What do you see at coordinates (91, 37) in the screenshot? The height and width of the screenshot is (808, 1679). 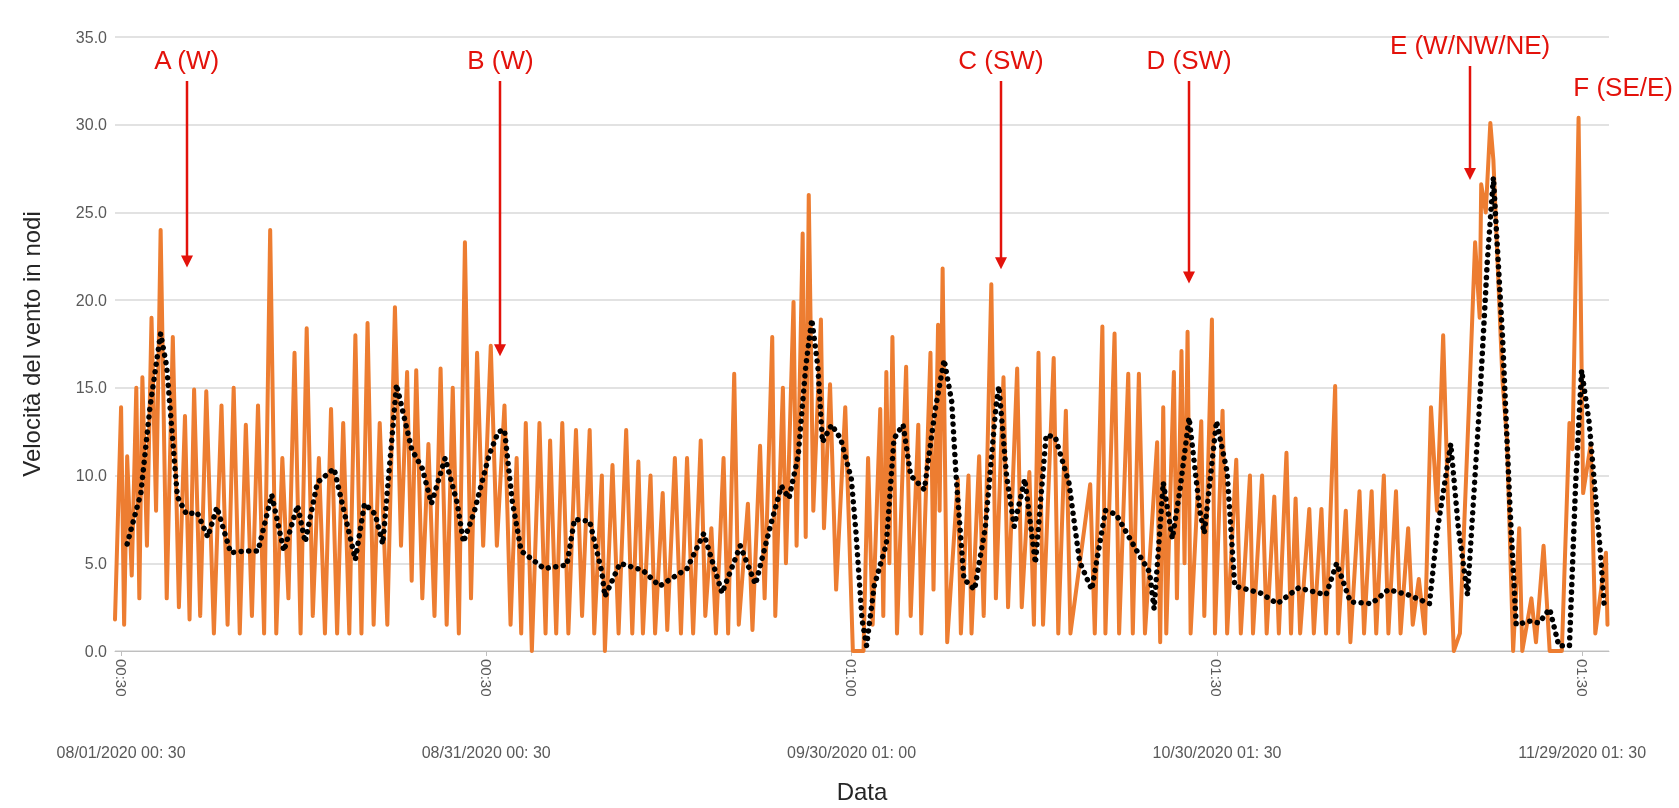 I see `y-tick-label: 35.0` at bounding box center [91, 37].